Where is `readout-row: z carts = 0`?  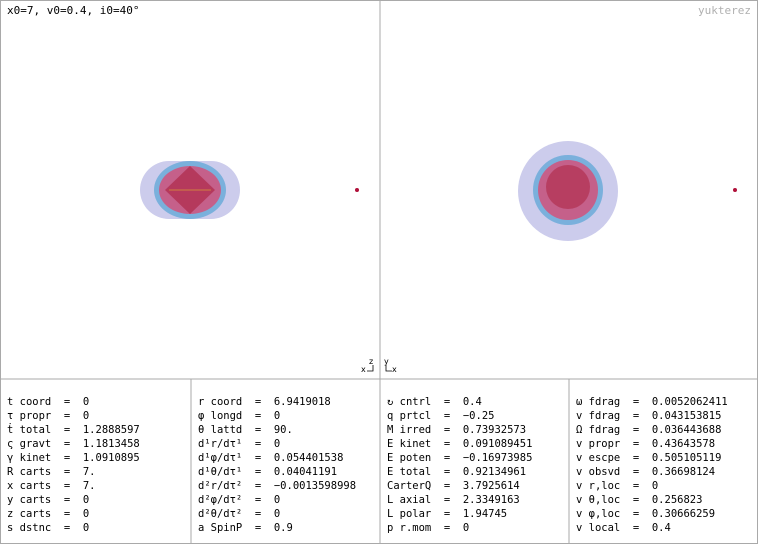 readout-row: z carts = 0 is located at coordinates (48, 514).